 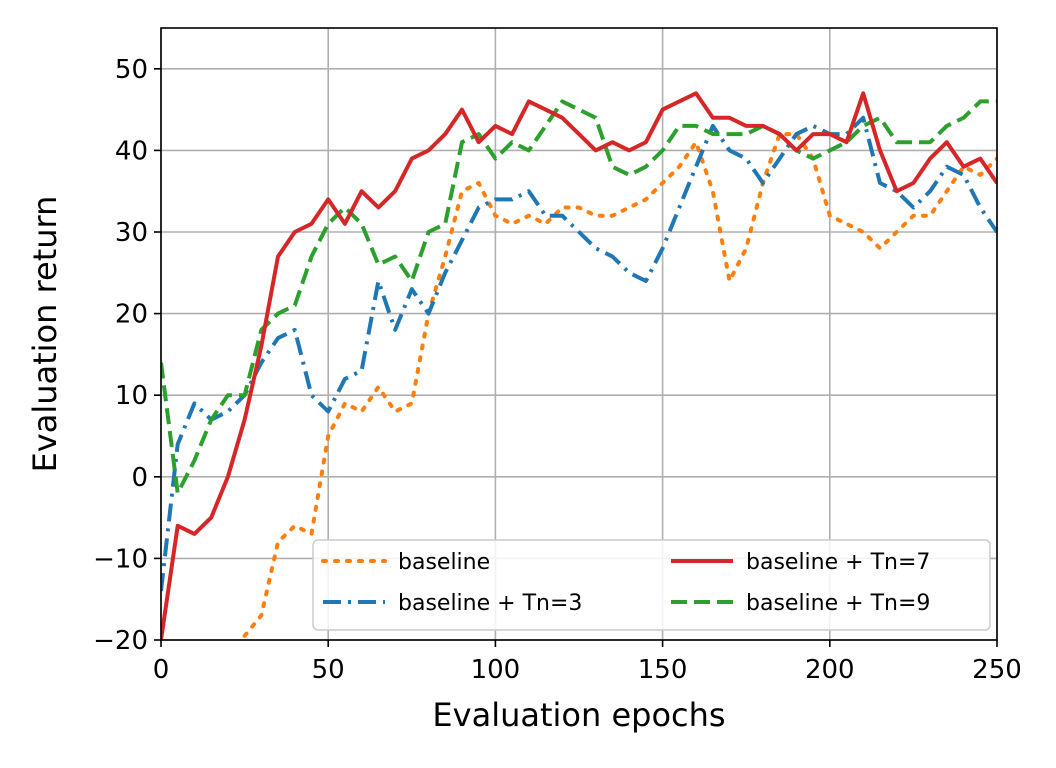 I want to click on y-tick-label: 20, so click(x=131, y=315).